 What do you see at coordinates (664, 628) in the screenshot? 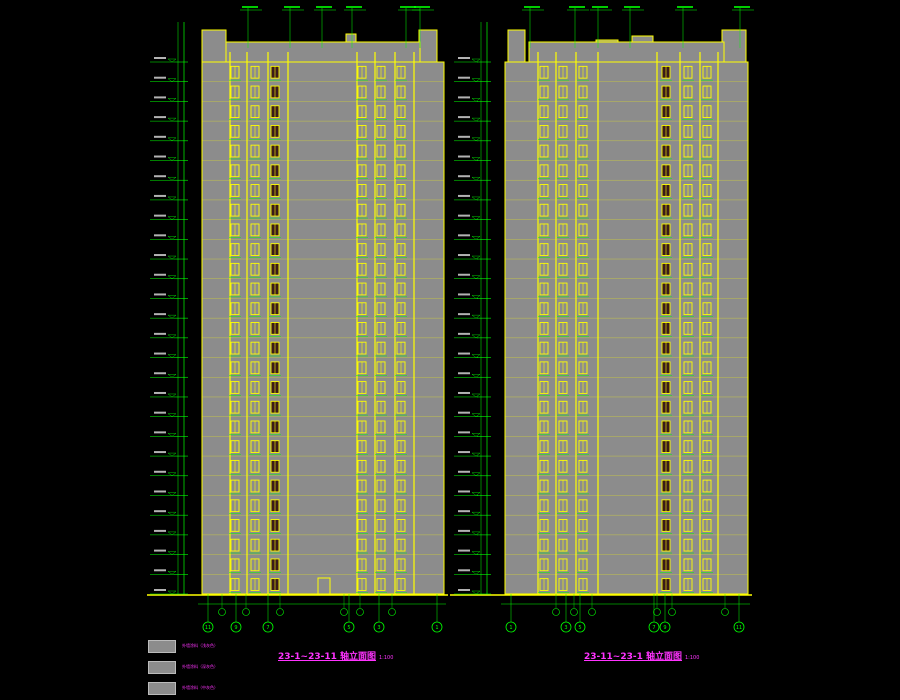
I see `axis-label: 9` at bounding box center [664, 628].